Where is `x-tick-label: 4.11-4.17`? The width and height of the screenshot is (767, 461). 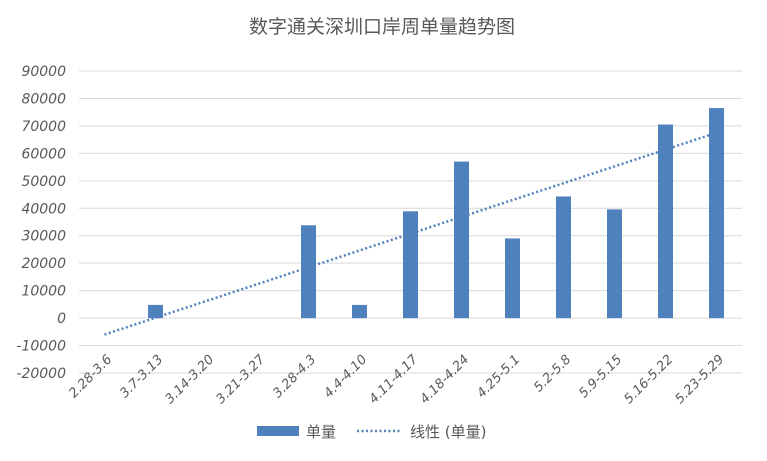
x-tick-label: 4.11-4.17 is located at coordinates (393, 379).